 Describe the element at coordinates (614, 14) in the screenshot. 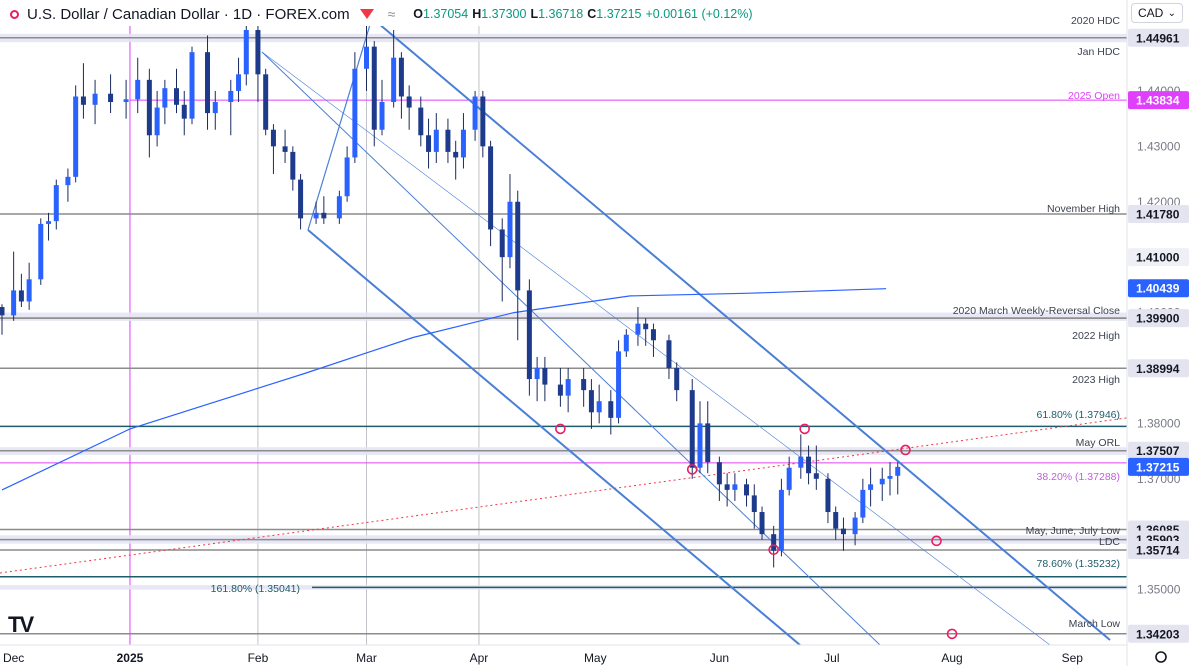

I see `ohlc-close: C1.37215` at that location.